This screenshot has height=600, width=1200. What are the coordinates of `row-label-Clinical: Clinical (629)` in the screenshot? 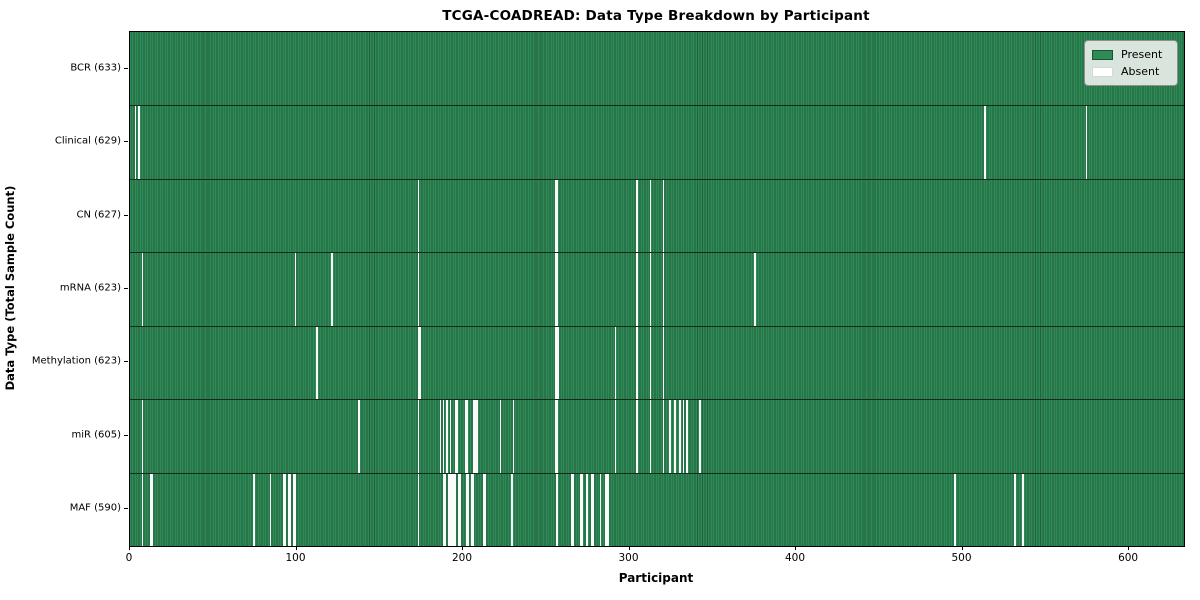 It's located at (87, 141).